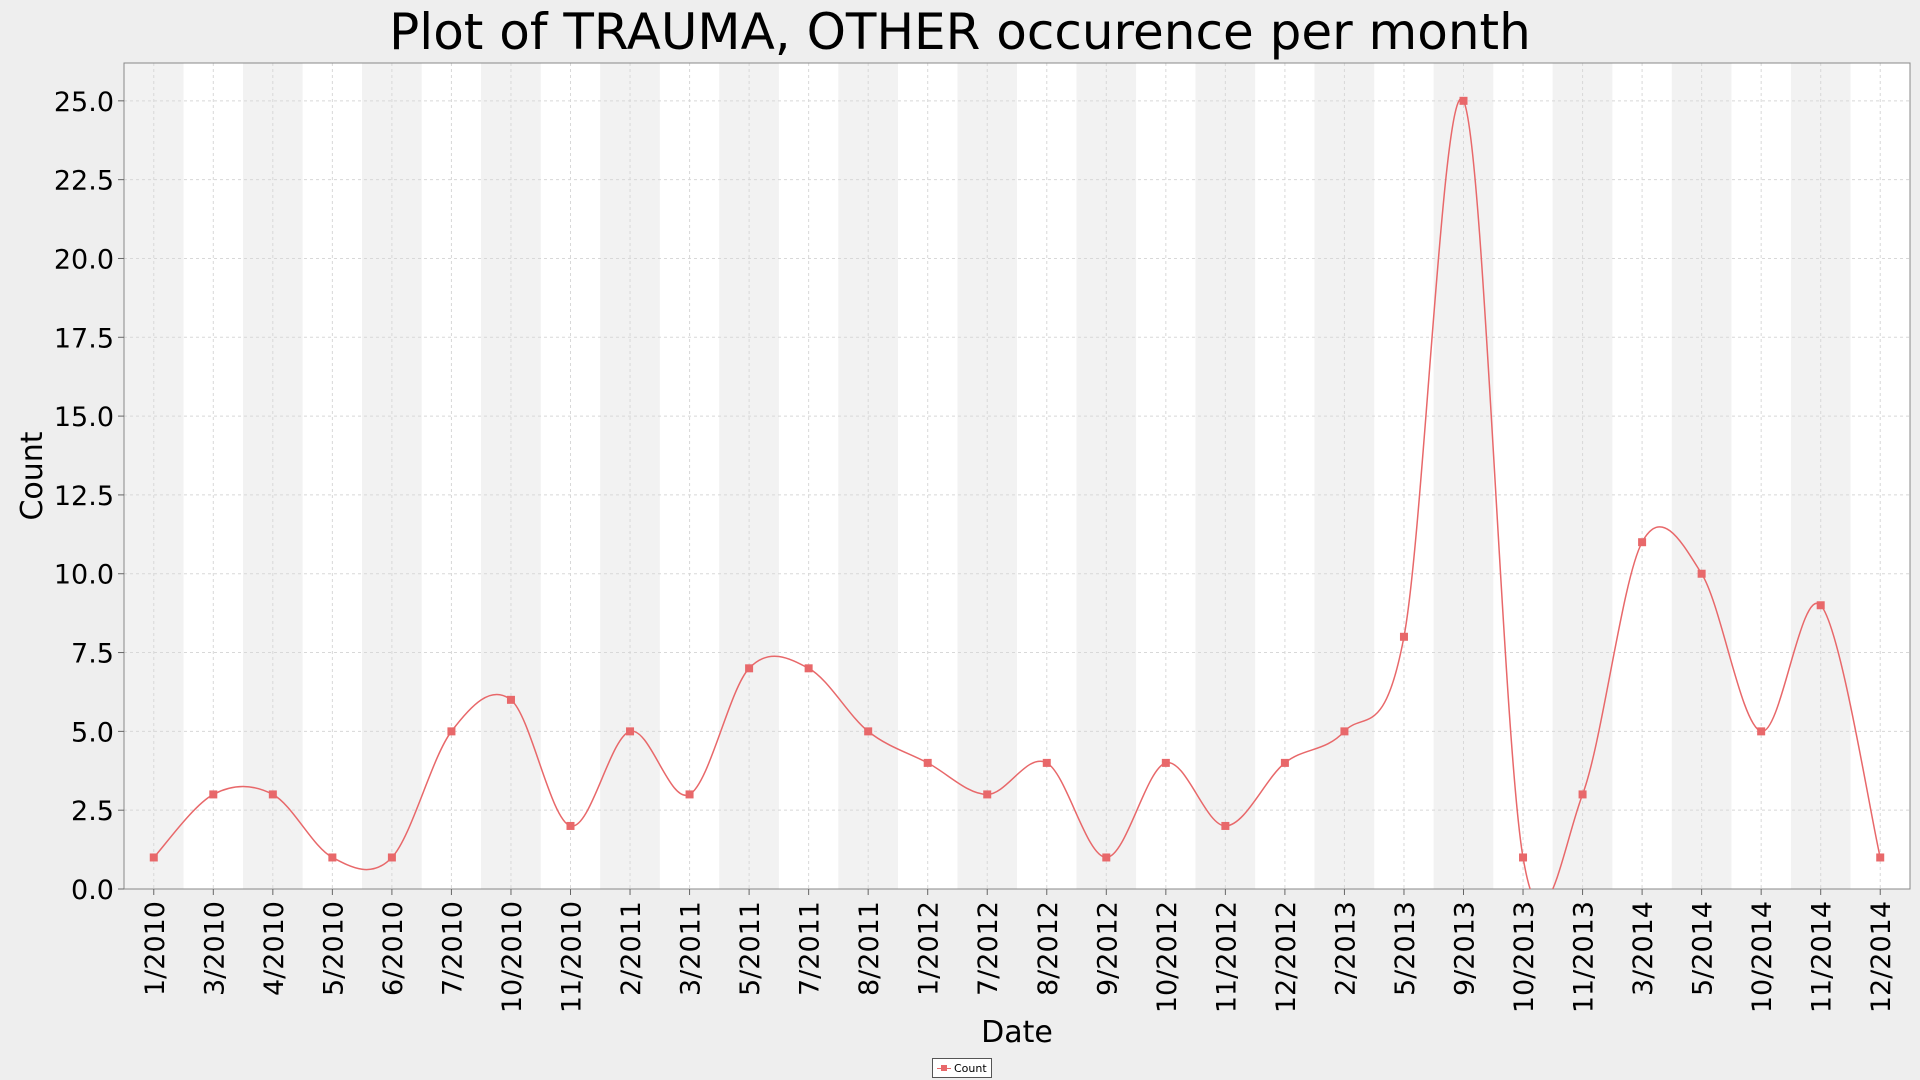 Image resolution: width=1920 pixels, height=1080 pixels. Describe the element at coordinates (1761, 731) in the screenshot. I see `data-point-10-2014` at that location.